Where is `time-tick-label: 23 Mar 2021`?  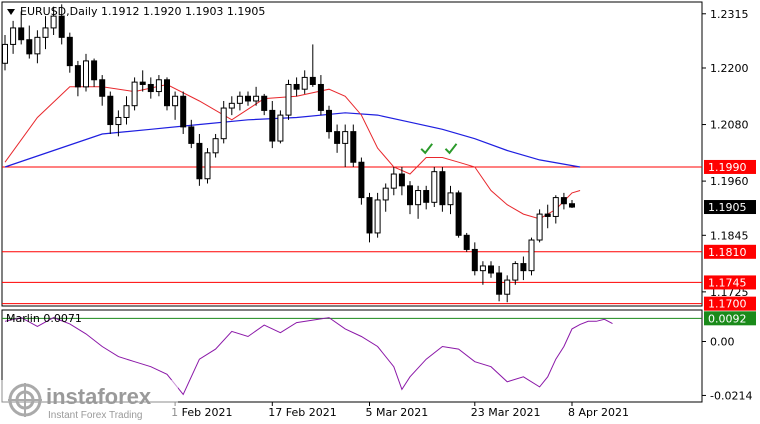
time-tick-label: 23 Mar 2021 is located at coordinates (506, 412).